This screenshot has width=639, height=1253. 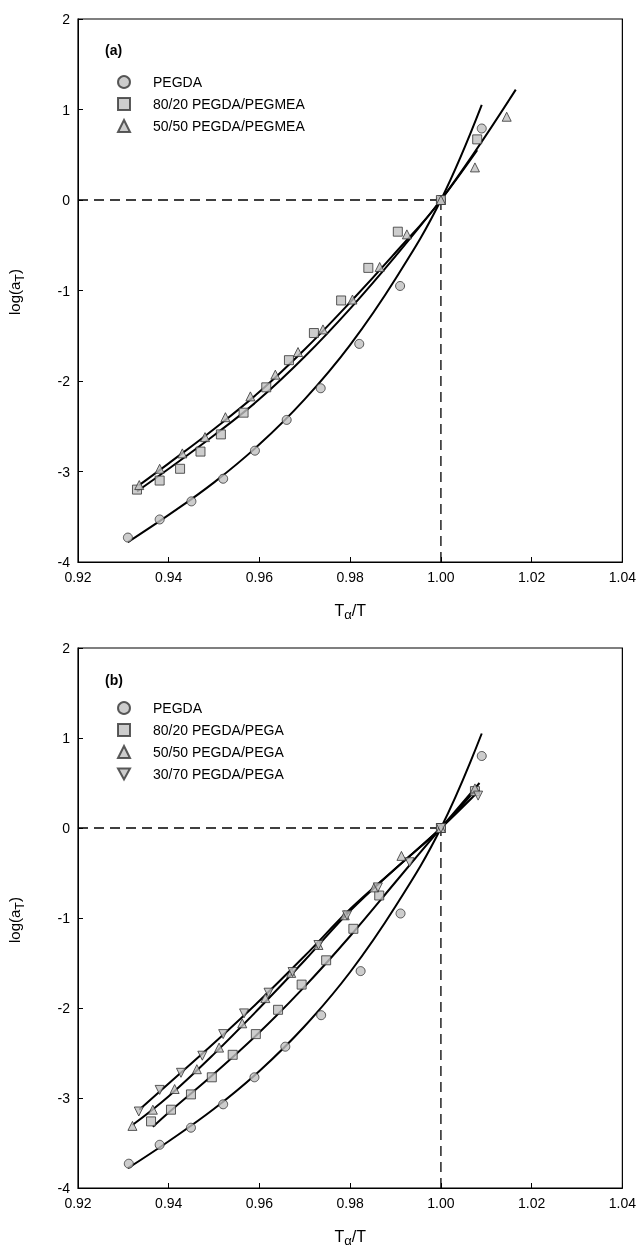 What do you see at coordinates (219, 730) in the screenshot?
I see `legend-label: 80/20 PEGDA/PEGA` at bounding box center [219, 730].